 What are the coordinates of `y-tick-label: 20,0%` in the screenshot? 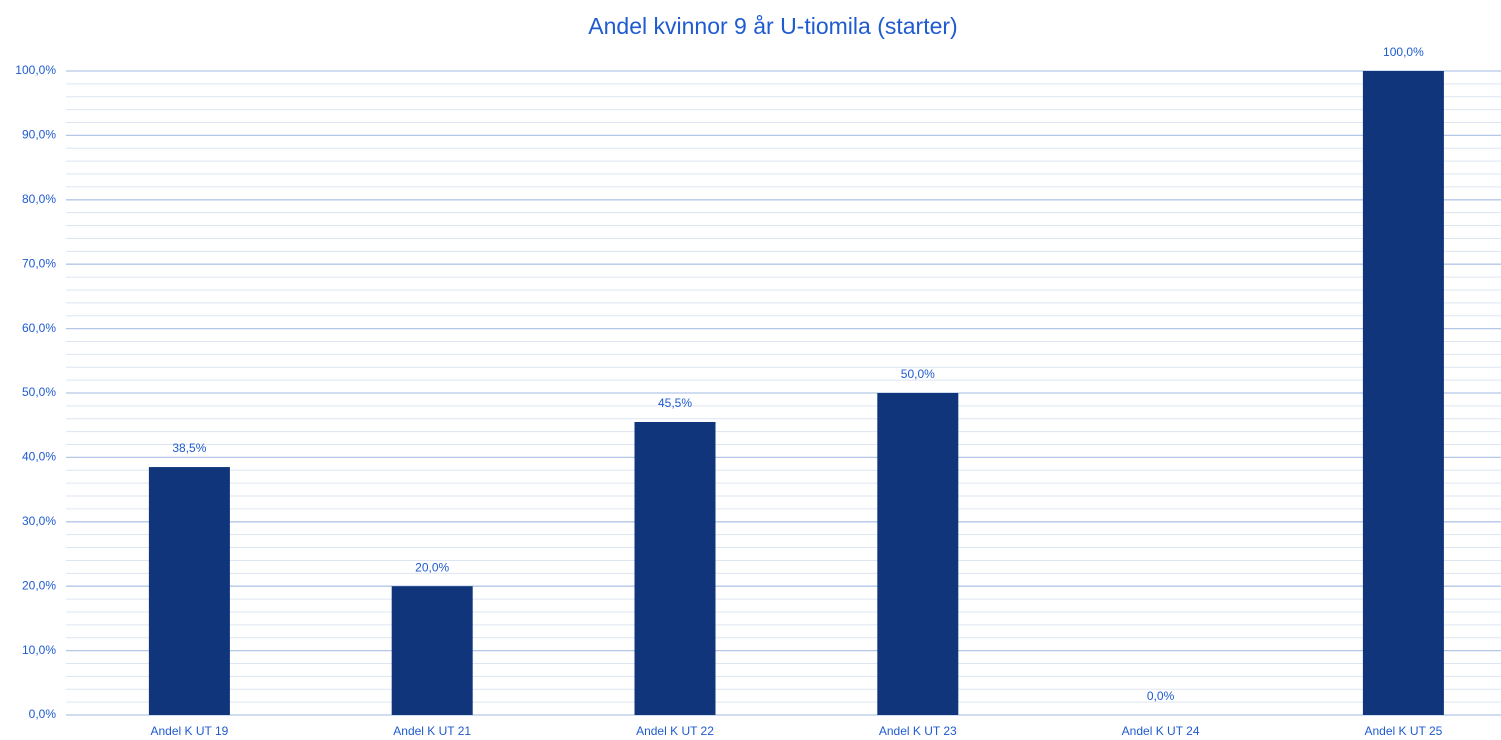 It's located at (39, 585).